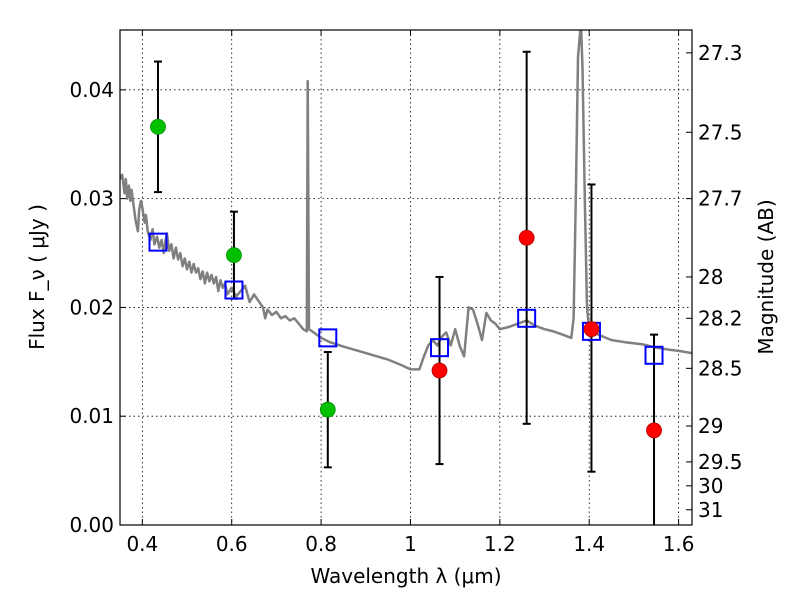  What do you see at coordinates (720, 318) in the screenshot?
I see `right-tick-label: 28.2` at bounding box center [720, 318].